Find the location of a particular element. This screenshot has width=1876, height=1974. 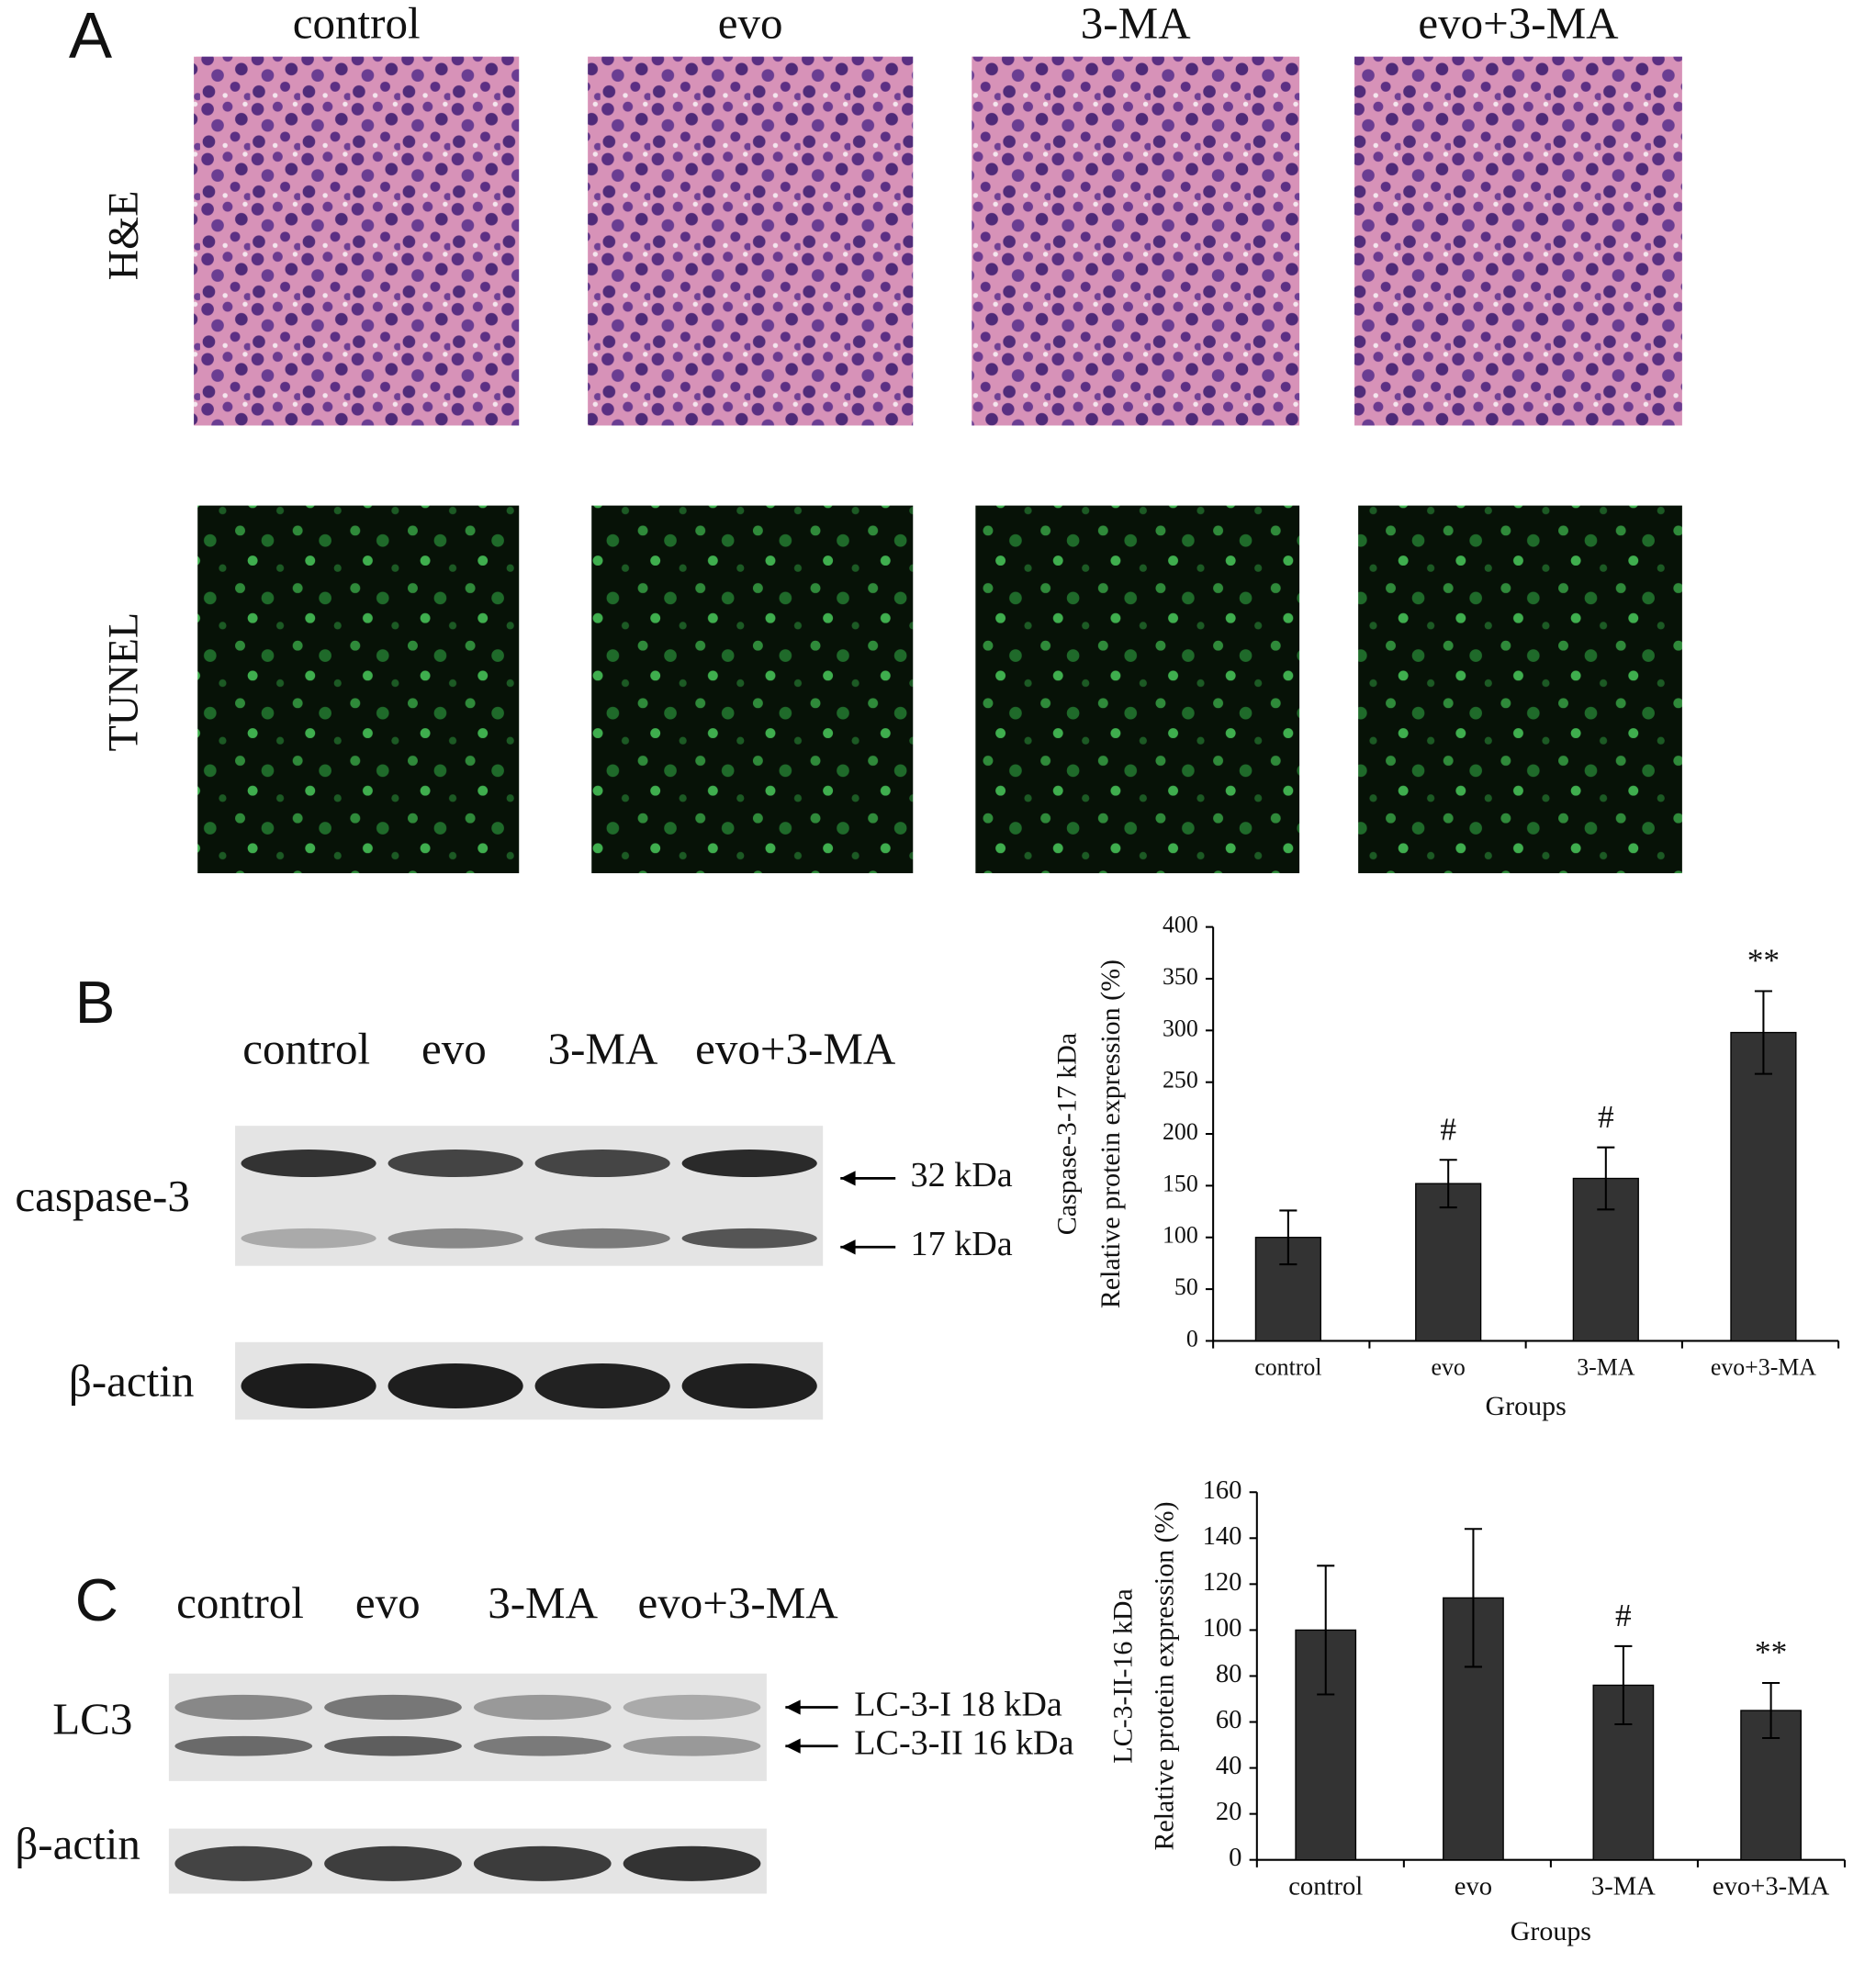

protein-label: LC3 is located at coordinates (92, 1718).